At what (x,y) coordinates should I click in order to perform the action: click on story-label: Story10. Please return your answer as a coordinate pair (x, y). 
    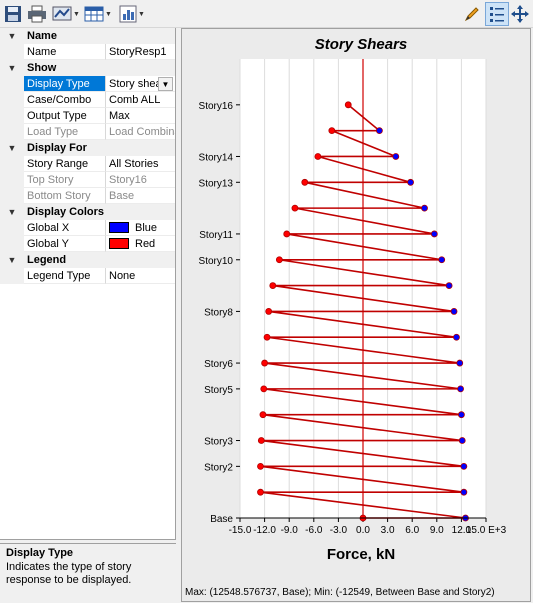
    Looking at the image, I should click on (216, 261).